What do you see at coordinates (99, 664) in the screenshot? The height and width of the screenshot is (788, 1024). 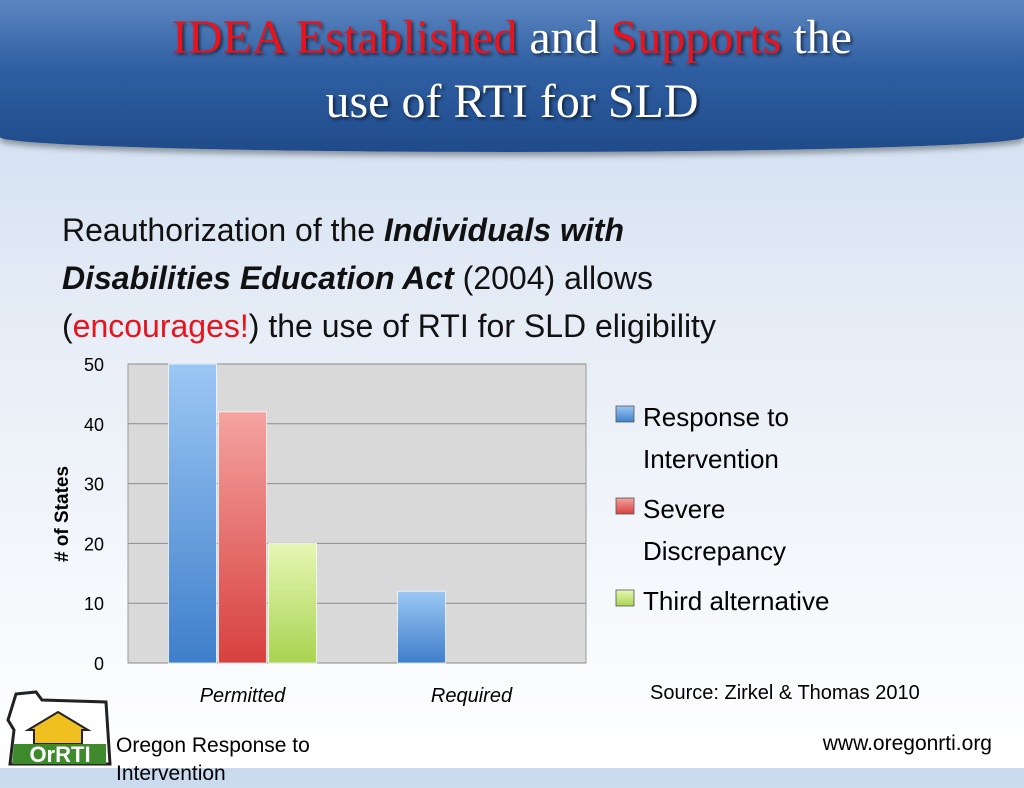 I see `y-tick-label: 0` at bounding box center [99, 664].